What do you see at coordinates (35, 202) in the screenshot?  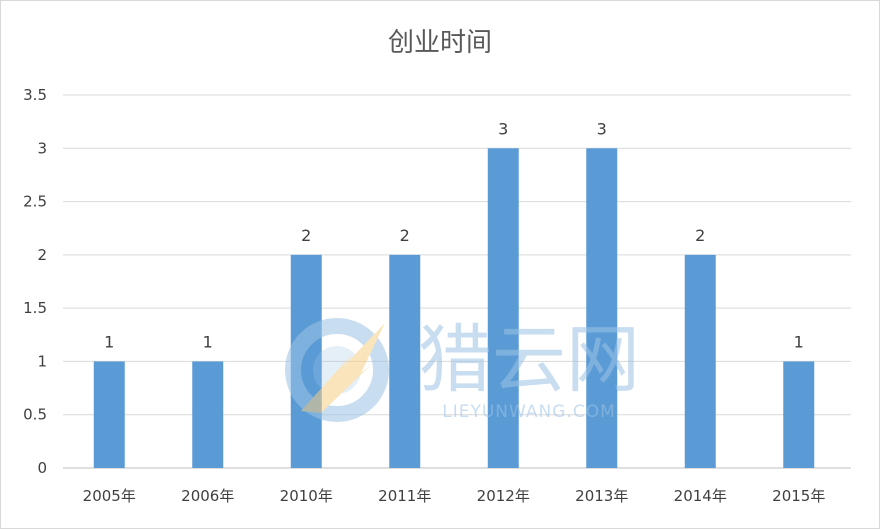 I see `y-tick-label: 2.5` at bounding box center [35, 202].